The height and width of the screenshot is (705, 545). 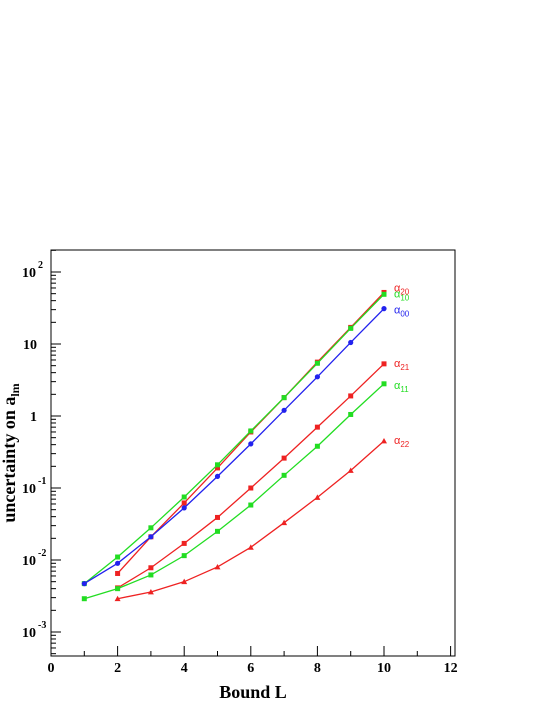 I want to click on series-label-00: α00, so click(x=402, y=312).